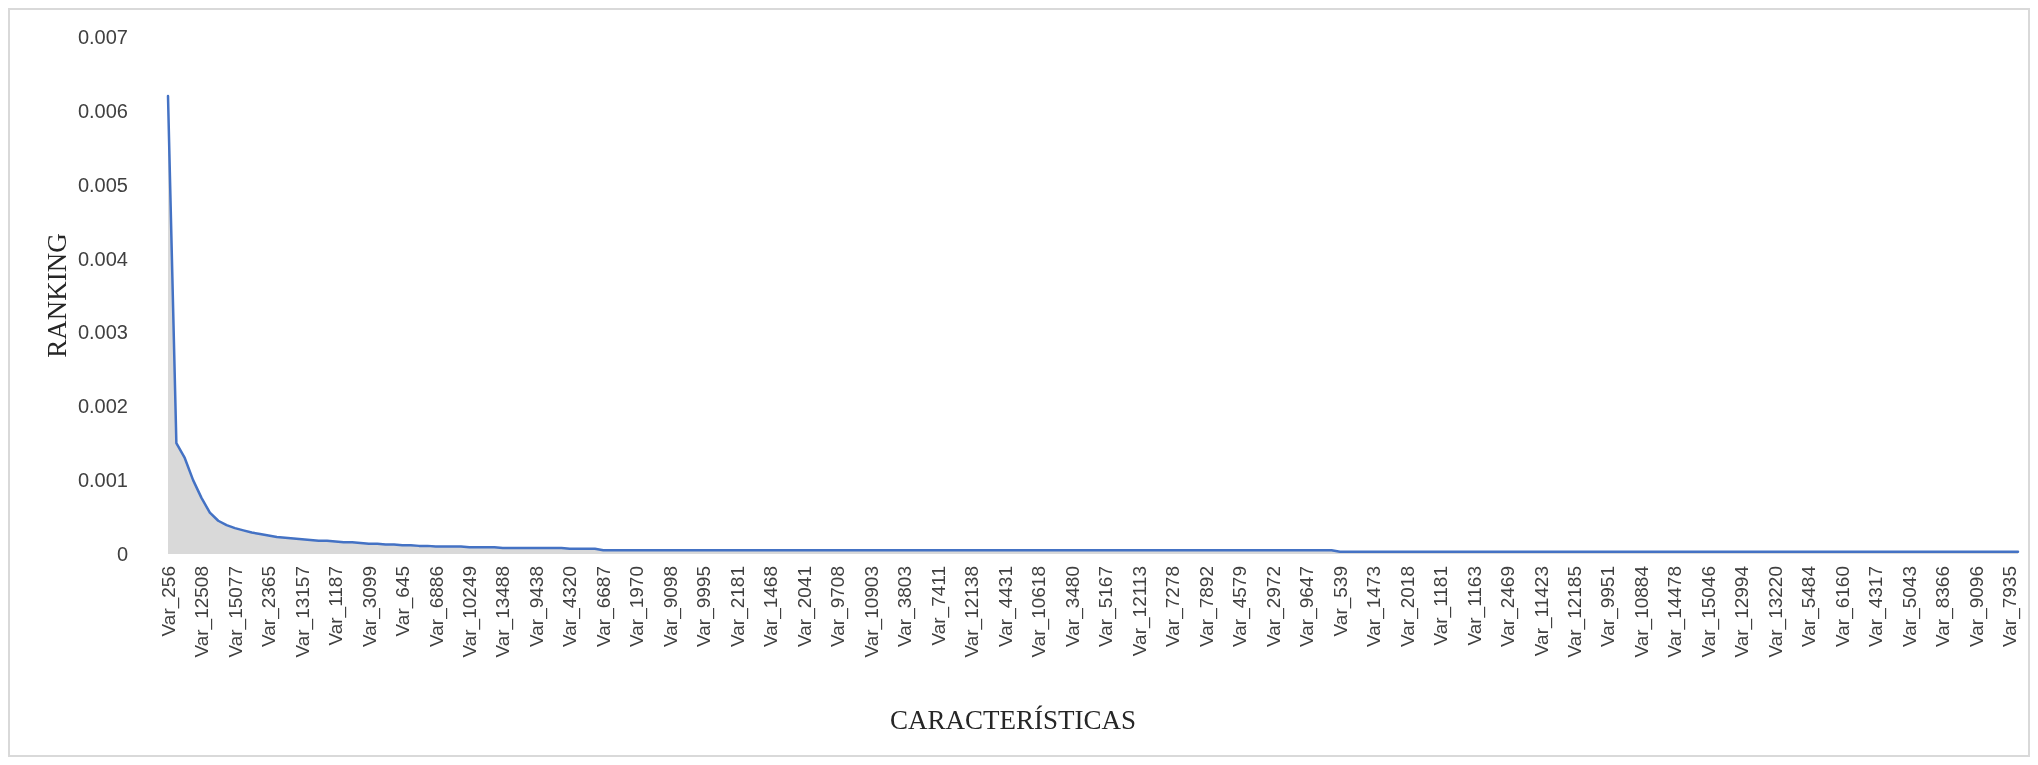  I want to click on x-axis-title: CARACTERÍSTICAS, so click(1013, 720).